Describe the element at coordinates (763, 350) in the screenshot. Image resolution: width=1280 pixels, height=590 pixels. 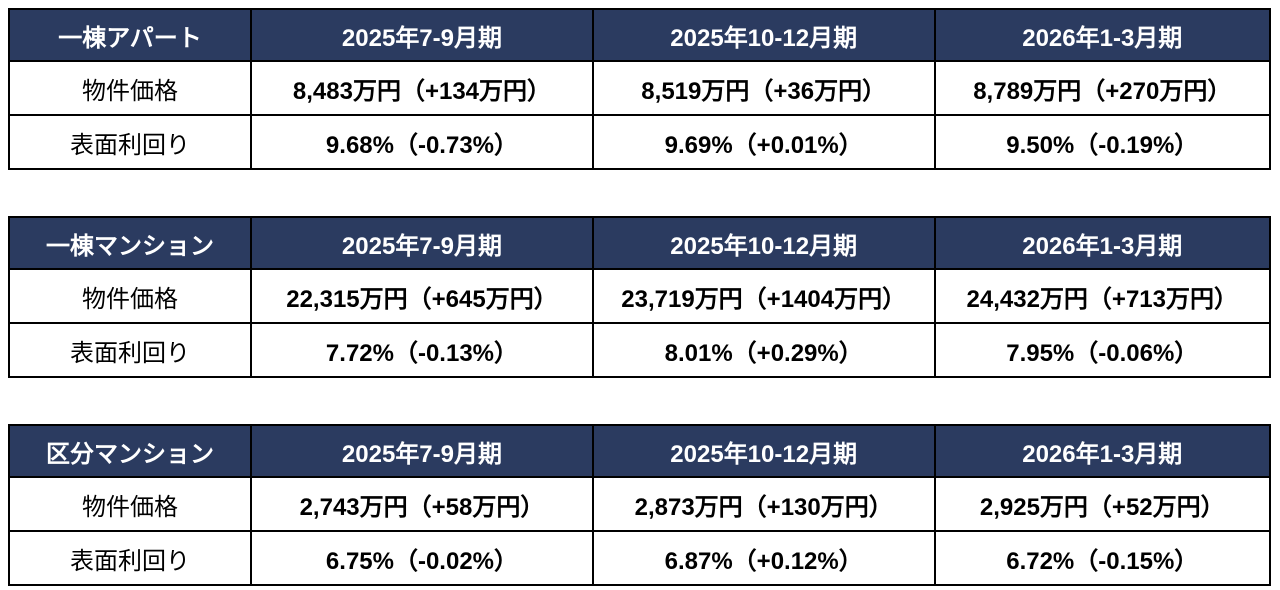
I see `yield-value-q2: 8.01%（+0.29%）` at that location.